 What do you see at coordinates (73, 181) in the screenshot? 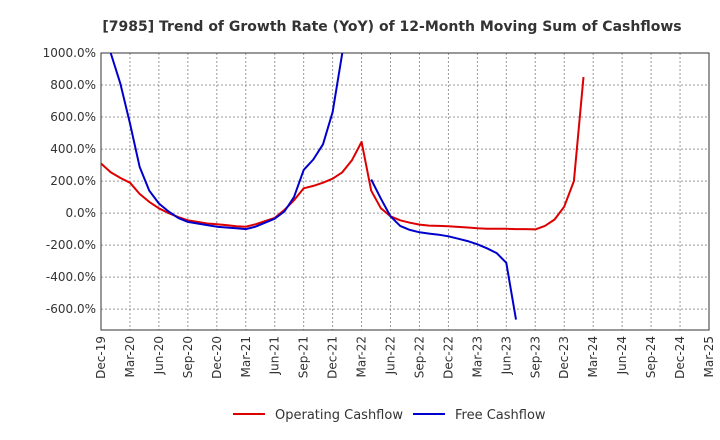
I see `y-tick-label: 200.0%` at bounding box center [73, 181].